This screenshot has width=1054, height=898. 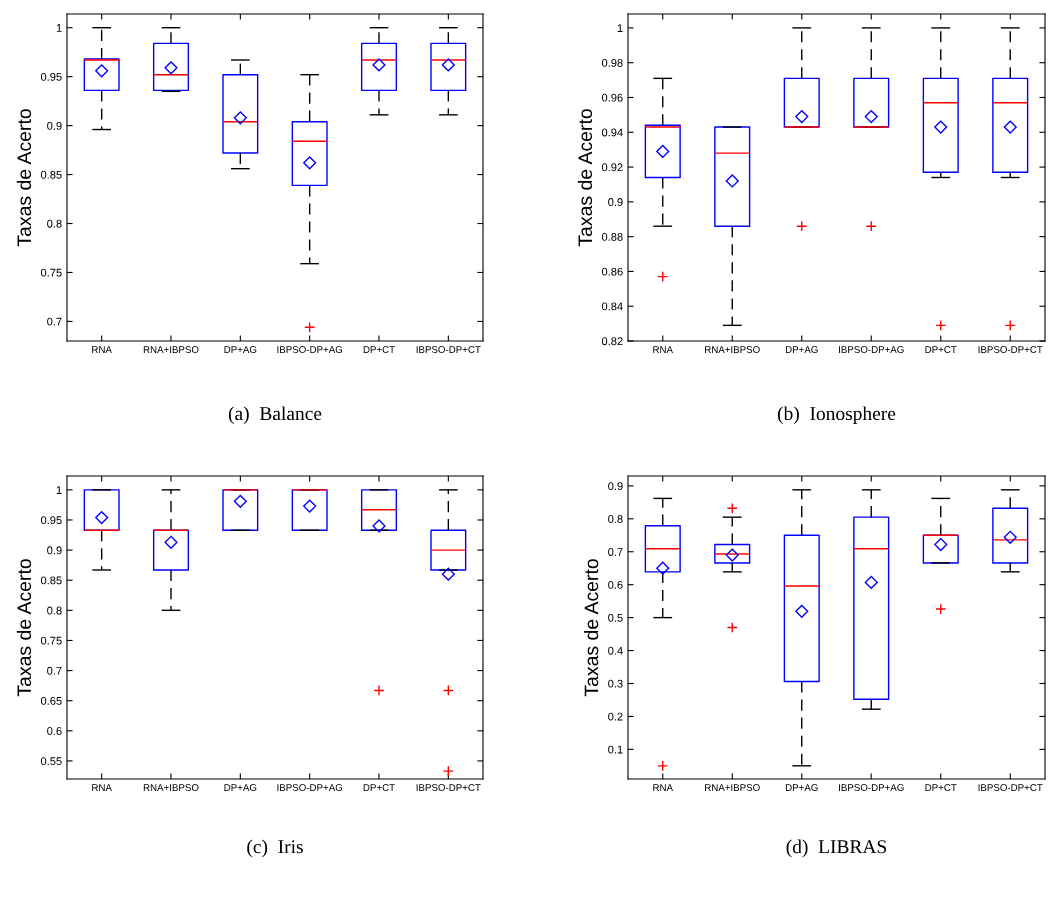 I want to click on y-tick-label: 0.4, so click(x=615, y=650).